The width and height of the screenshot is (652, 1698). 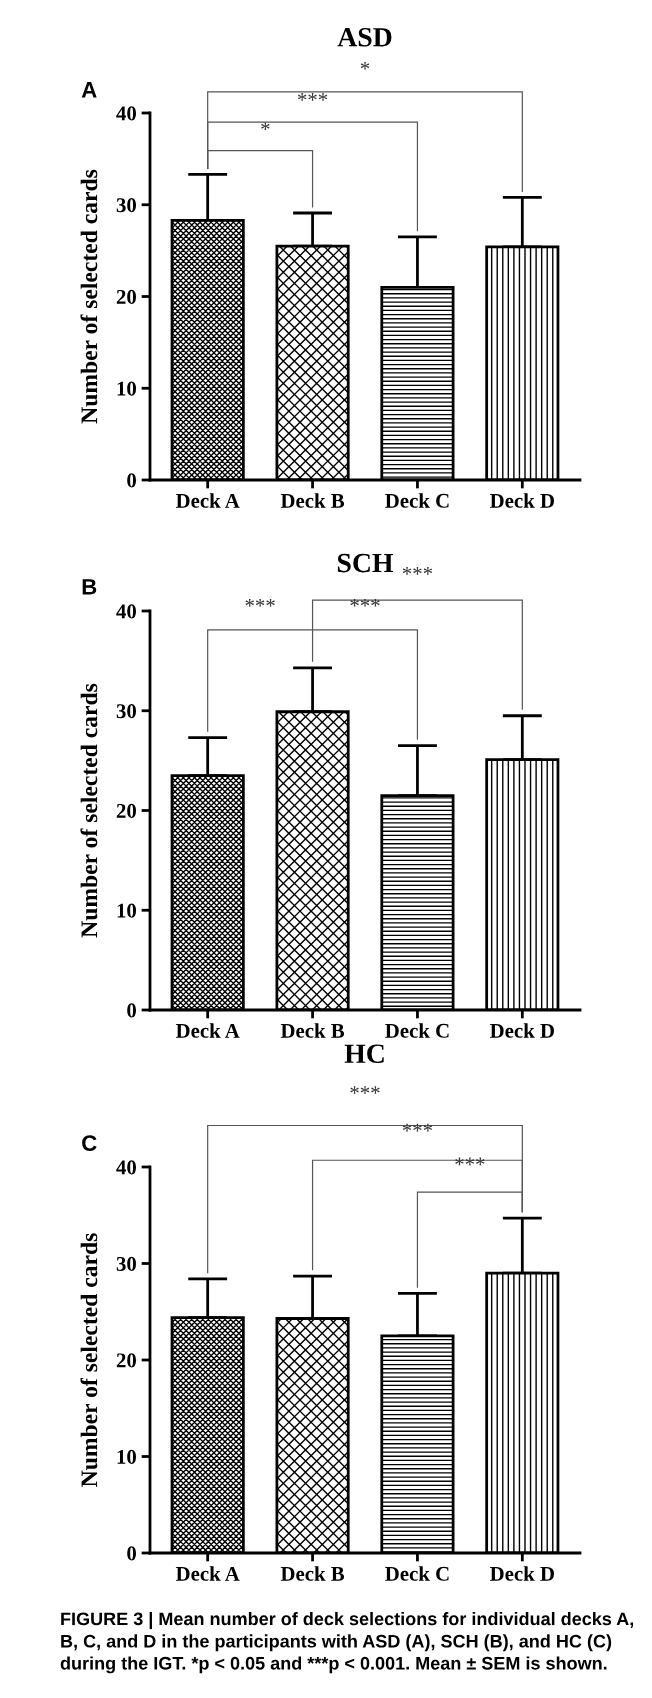 What do you see at coordinates (347, 1643) in the screenshot?
I see `caption: FIGURE 3 | Mean number of deck selections for individual decks A, B, C, and D in the participants with ASD (A), SCH (B), and HC (C) during the IGT. *p < 0.05 and ***p < 0.001. Mean ± SEM is shown.` at bounding box center [347, 1643].